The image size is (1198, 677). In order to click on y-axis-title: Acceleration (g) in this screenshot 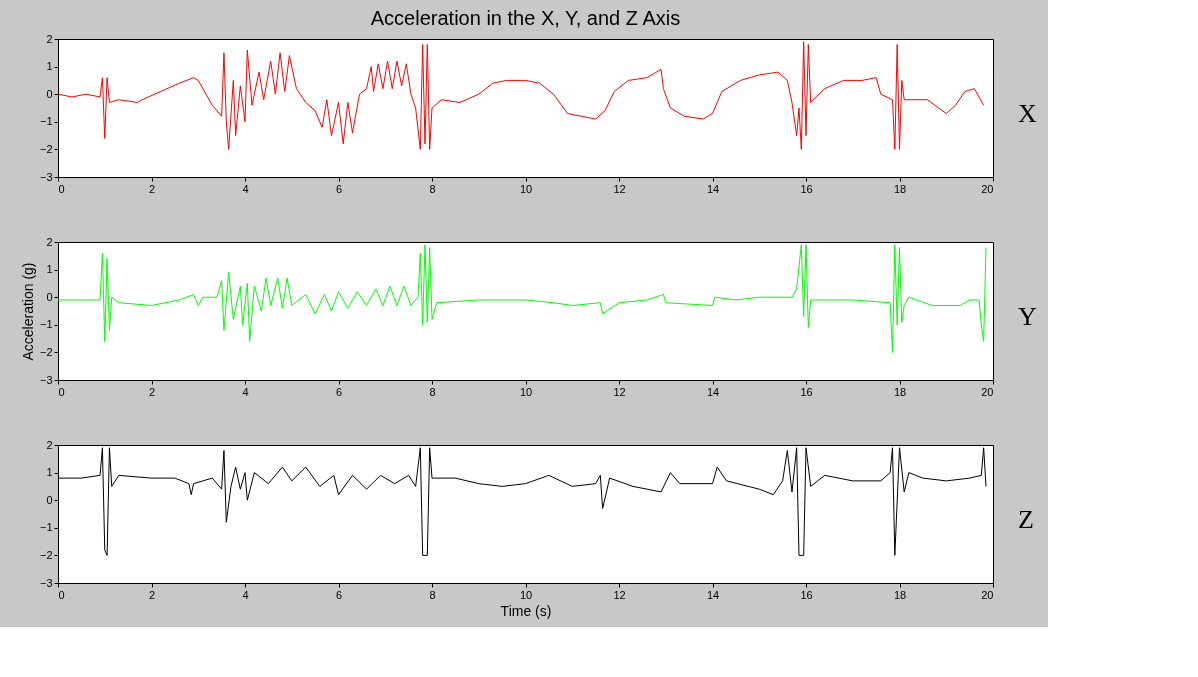, I will do `click(27, 311)`.